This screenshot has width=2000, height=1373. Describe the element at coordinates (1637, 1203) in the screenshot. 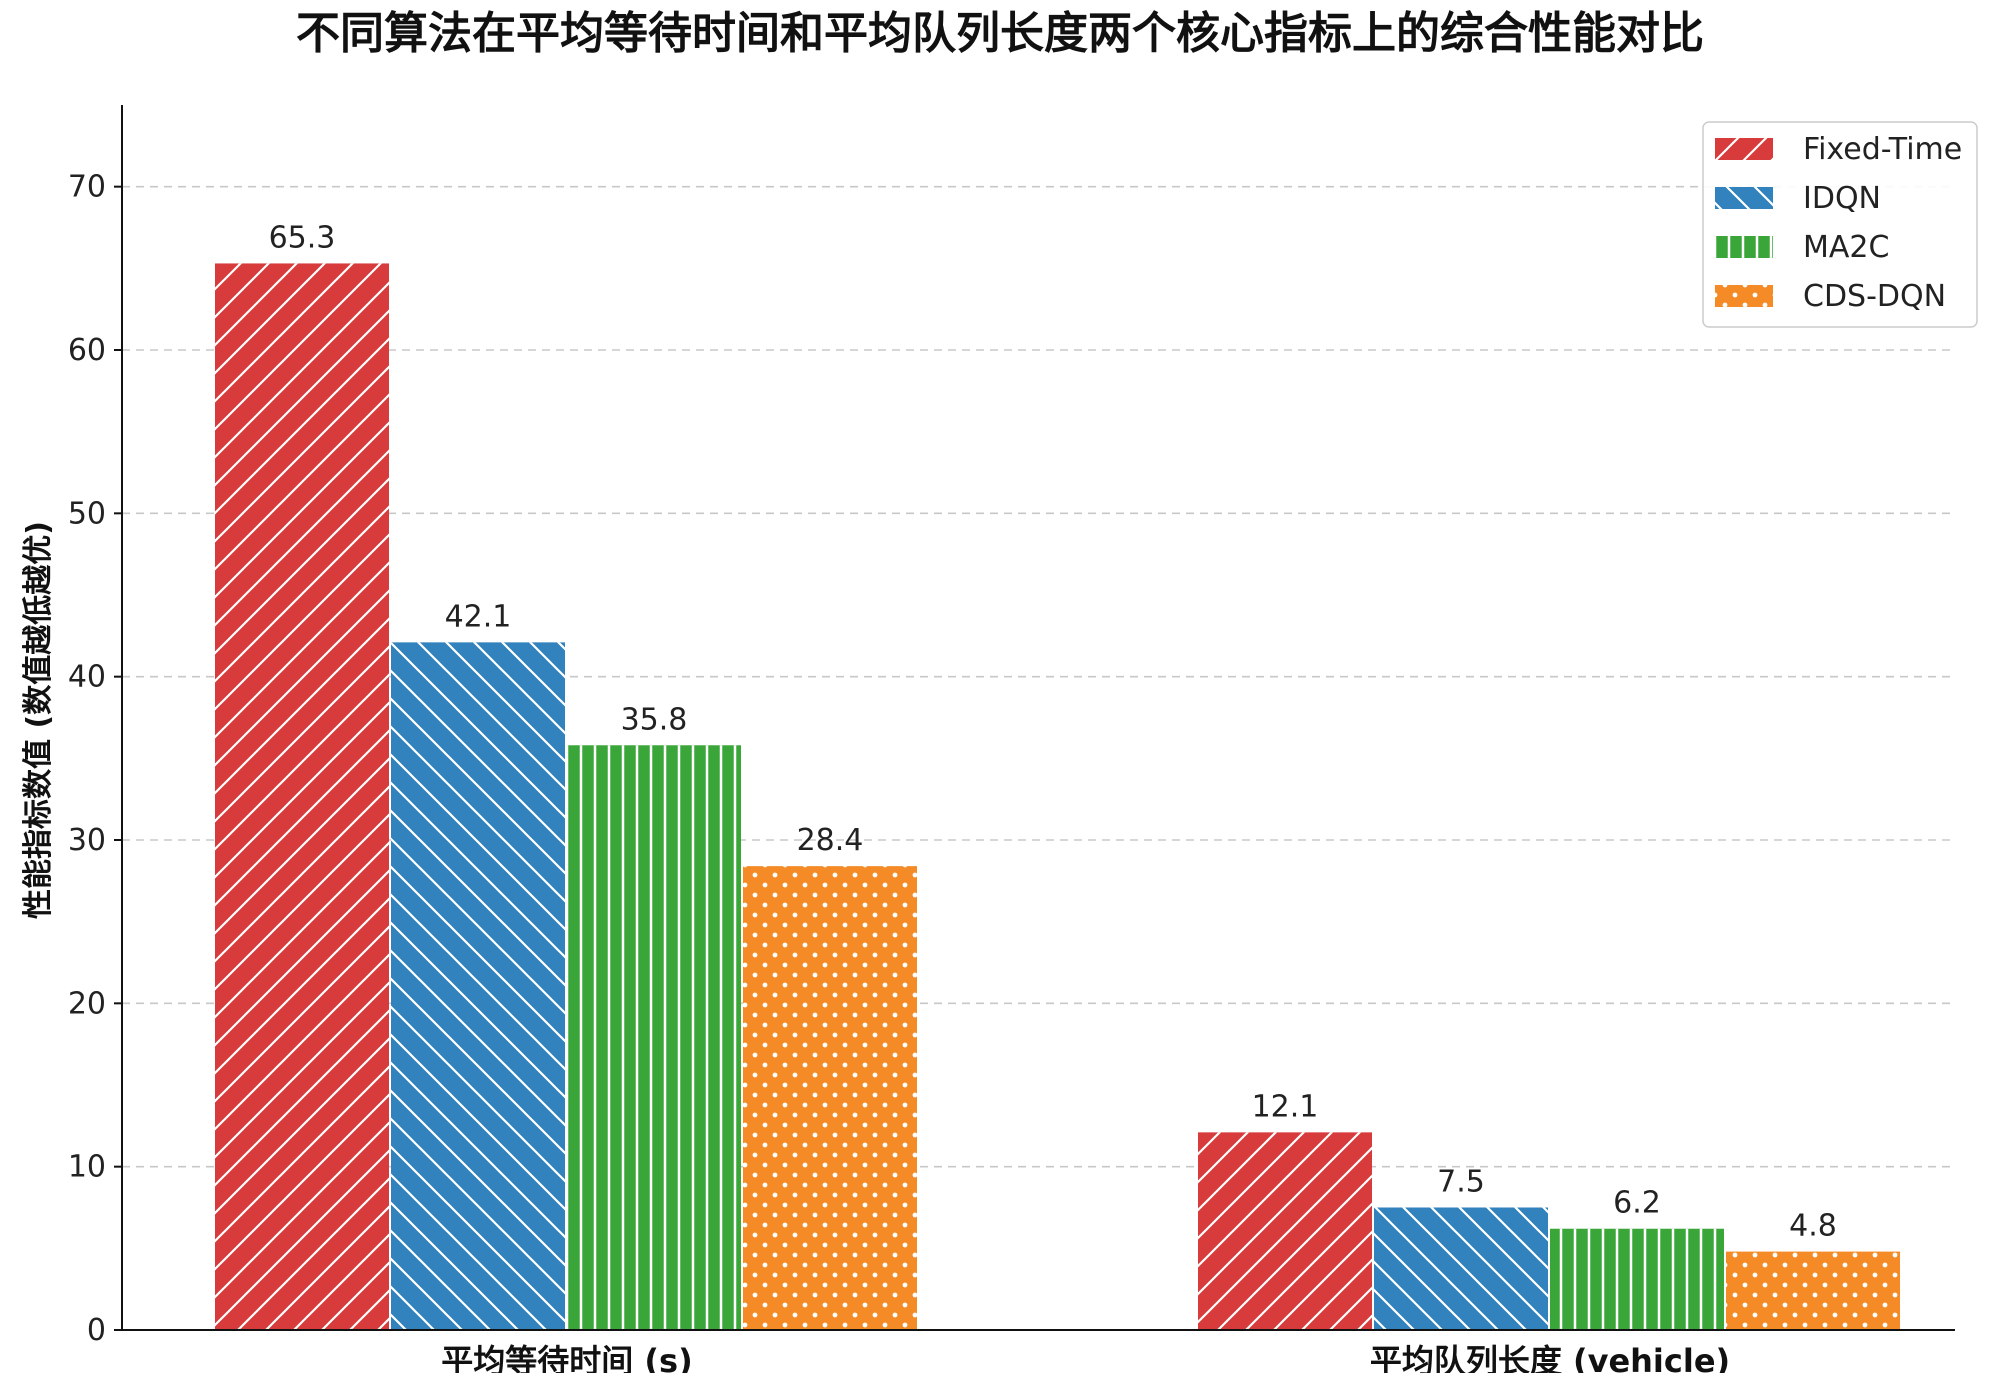

I see `data-label: 6.2` at that location.